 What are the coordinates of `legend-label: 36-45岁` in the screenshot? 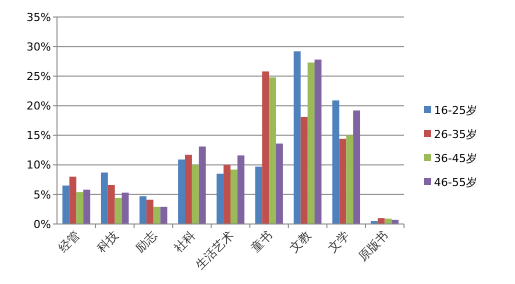 It's located at (455, 158).